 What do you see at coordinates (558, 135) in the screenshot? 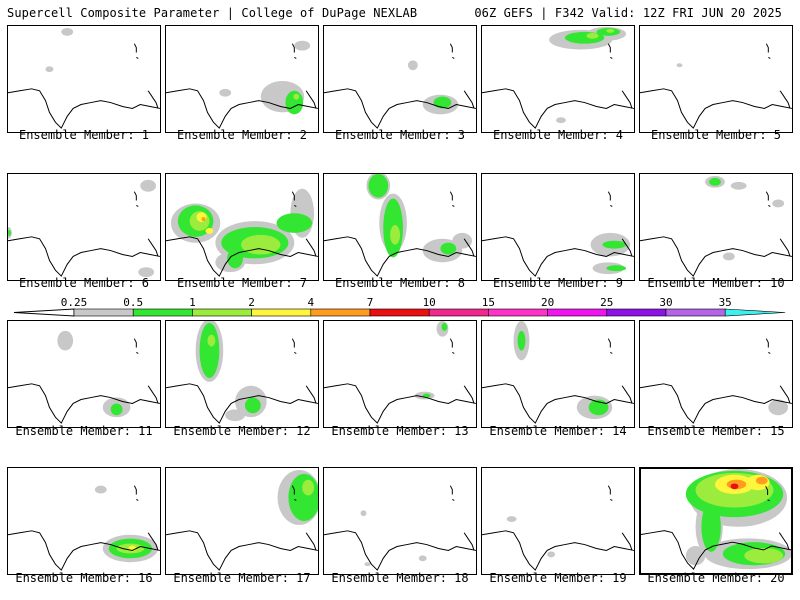
I see `member-label: Ensemble Member: 4` at bounding box center [558, 135].